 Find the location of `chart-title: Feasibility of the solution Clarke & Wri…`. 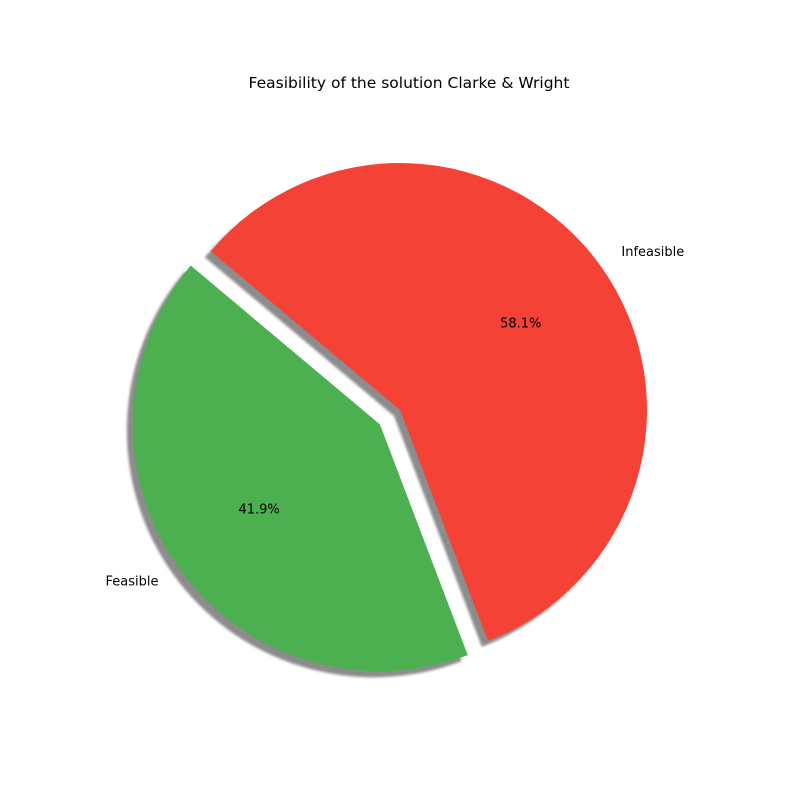

chart-title: Feasibility of the solution Clarke & Wri… is located at coordinates (409, 83).